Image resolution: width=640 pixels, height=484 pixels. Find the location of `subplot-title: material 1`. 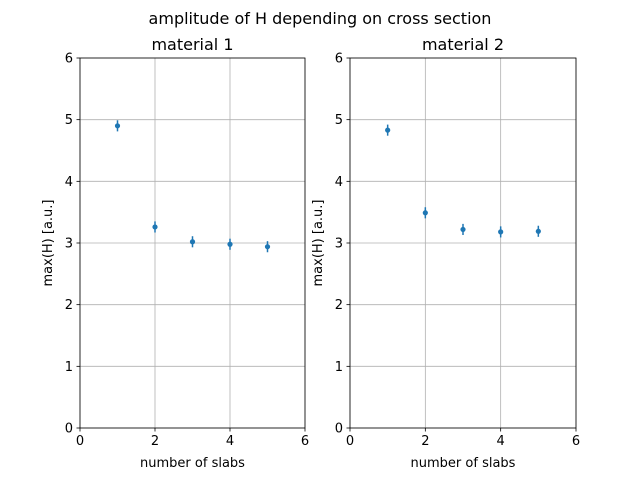

subplot-title: material 1 is located at coordinates (192, 44).